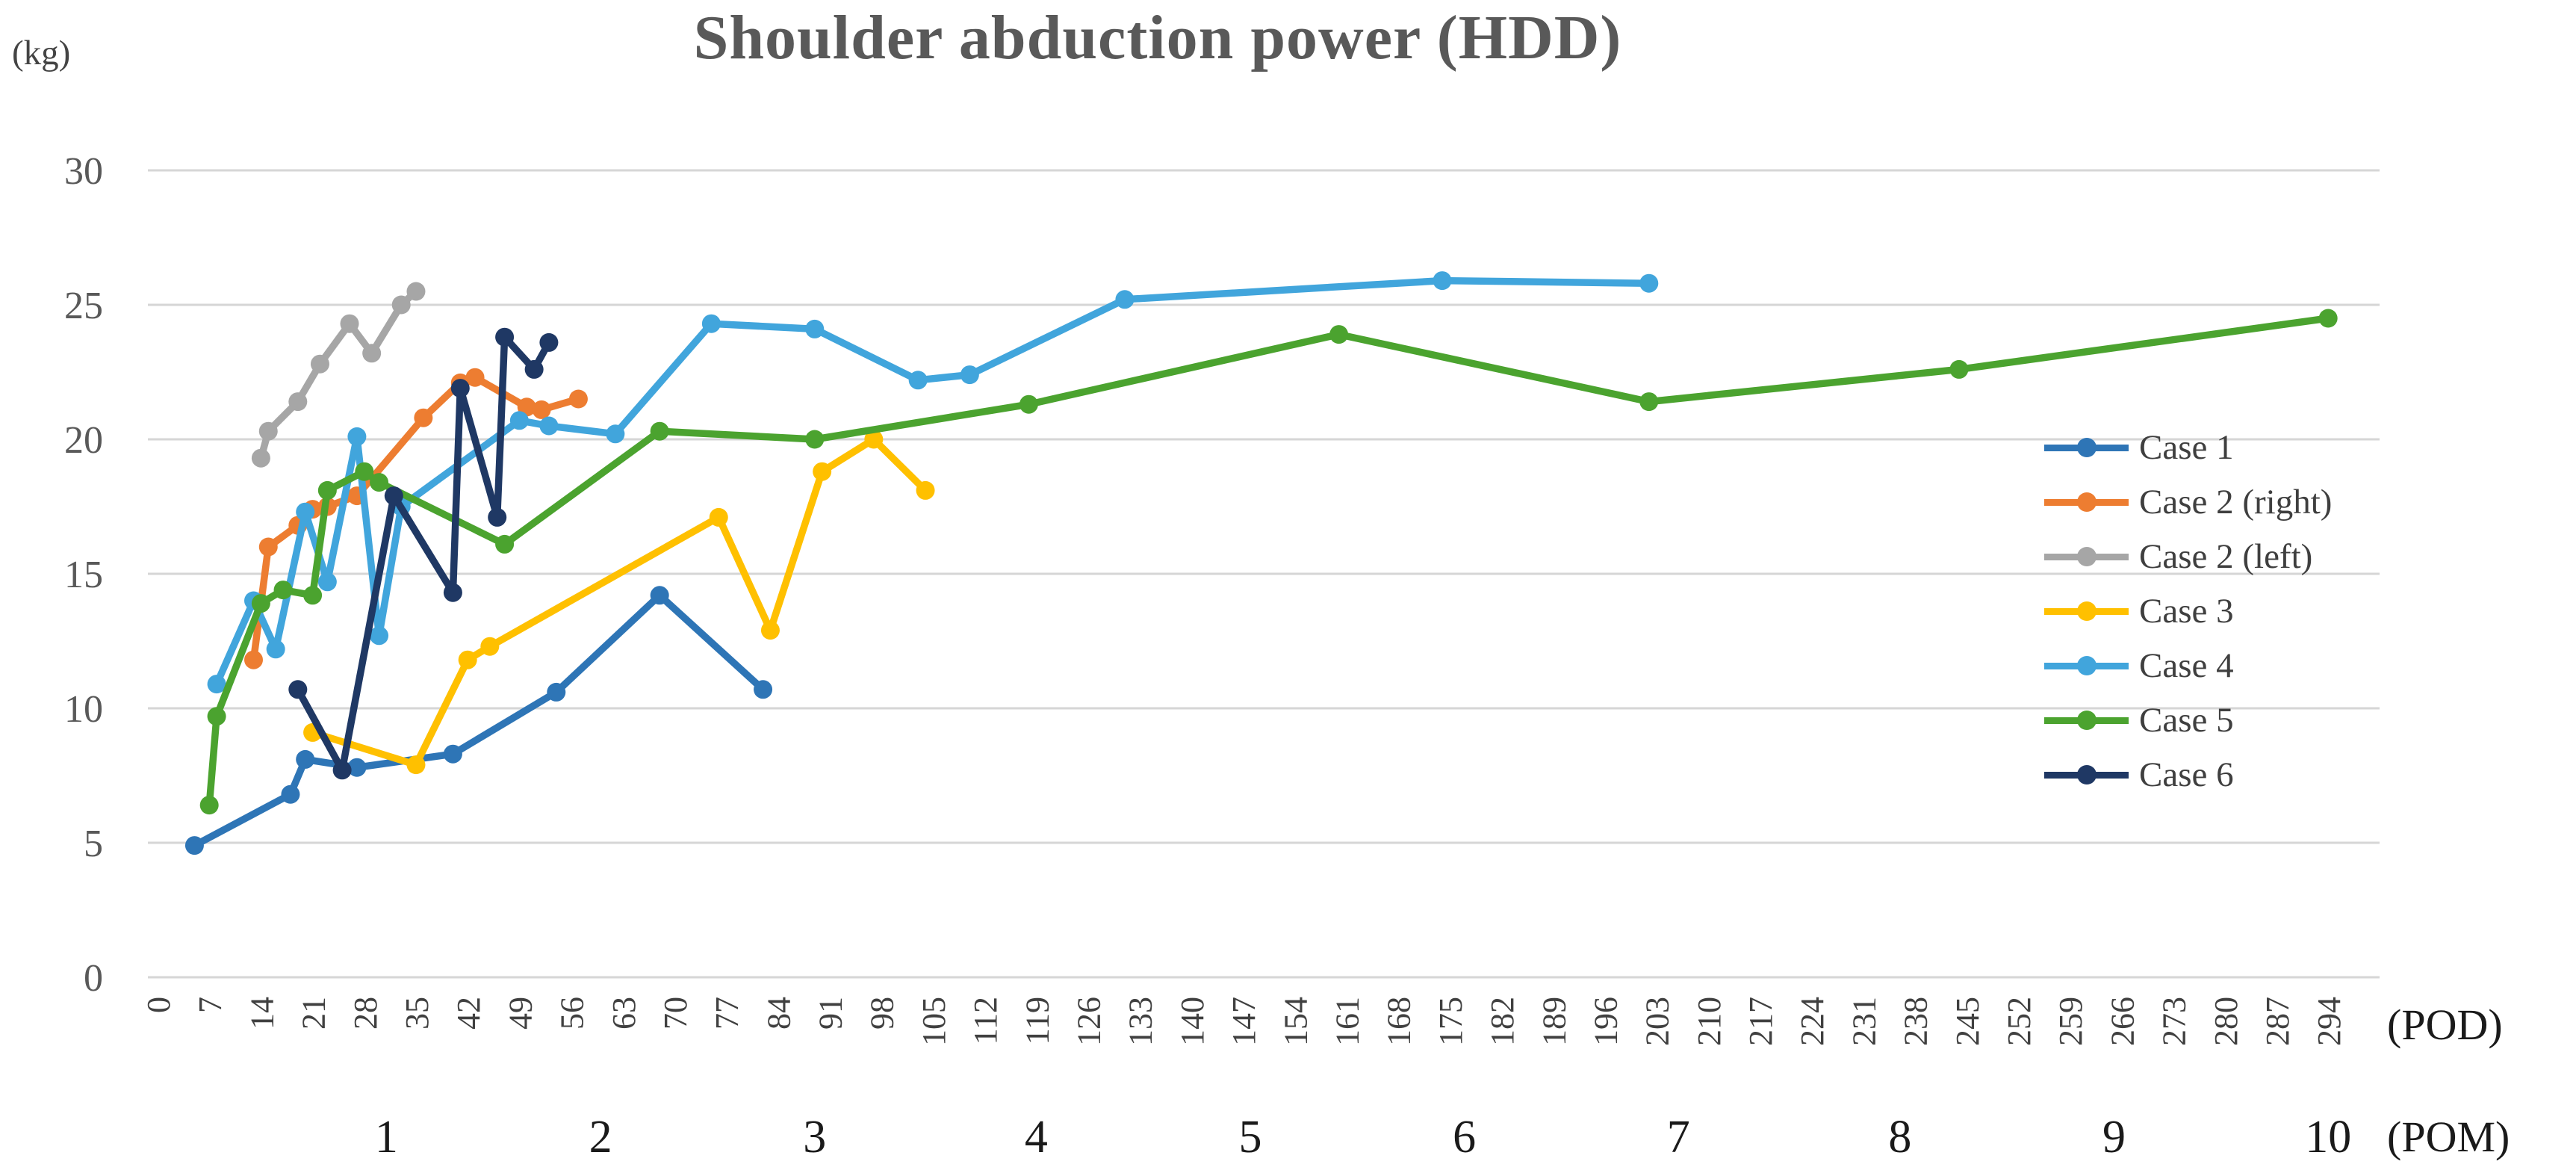 This screenshot has height=1176, width=2576. Describe the element at coordinates (2329, 1021) in the screenshot. I see `svg-text: 294` at that location.